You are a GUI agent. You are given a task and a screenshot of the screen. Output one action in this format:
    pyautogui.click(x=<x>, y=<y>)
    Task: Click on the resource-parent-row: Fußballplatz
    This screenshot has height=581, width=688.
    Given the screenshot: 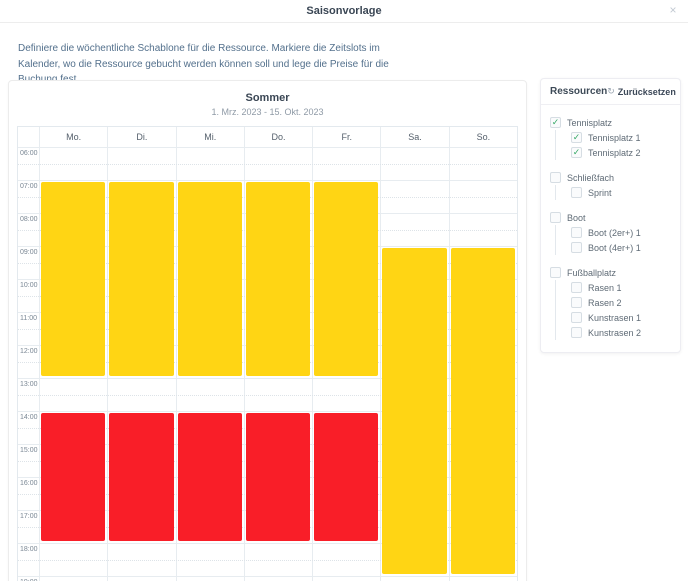 What is the action you would take?
    pyautogui.click(x=610, y=272)
    